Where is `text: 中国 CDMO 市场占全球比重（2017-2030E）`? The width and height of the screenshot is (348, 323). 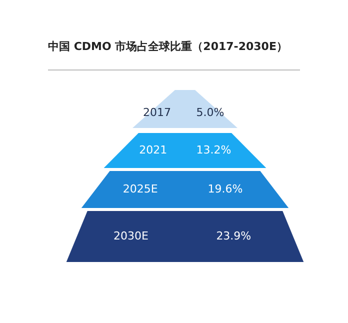
text: 中国 CDMO 市场占全球比重（2017-2030E） is located at coordinates (168, 46).